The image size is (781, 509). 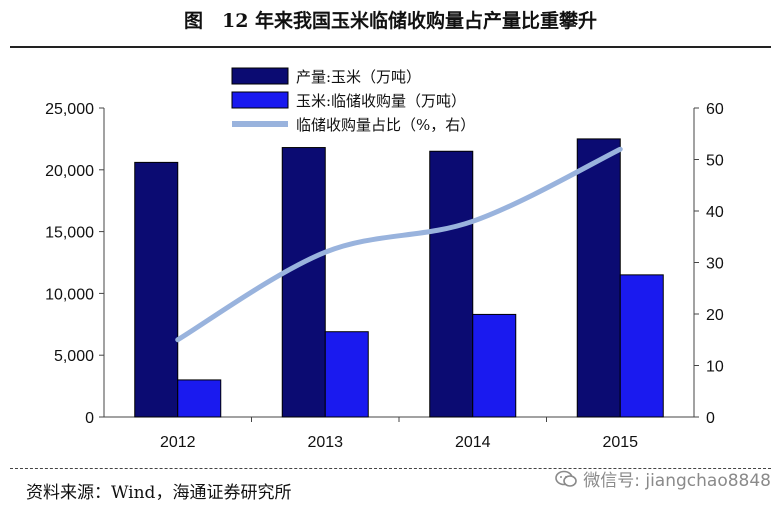 What do you see at coordinates (74, 356) in the screenshot?
I see `left-tick-label: 5,000` at bounding box center [74, 356].